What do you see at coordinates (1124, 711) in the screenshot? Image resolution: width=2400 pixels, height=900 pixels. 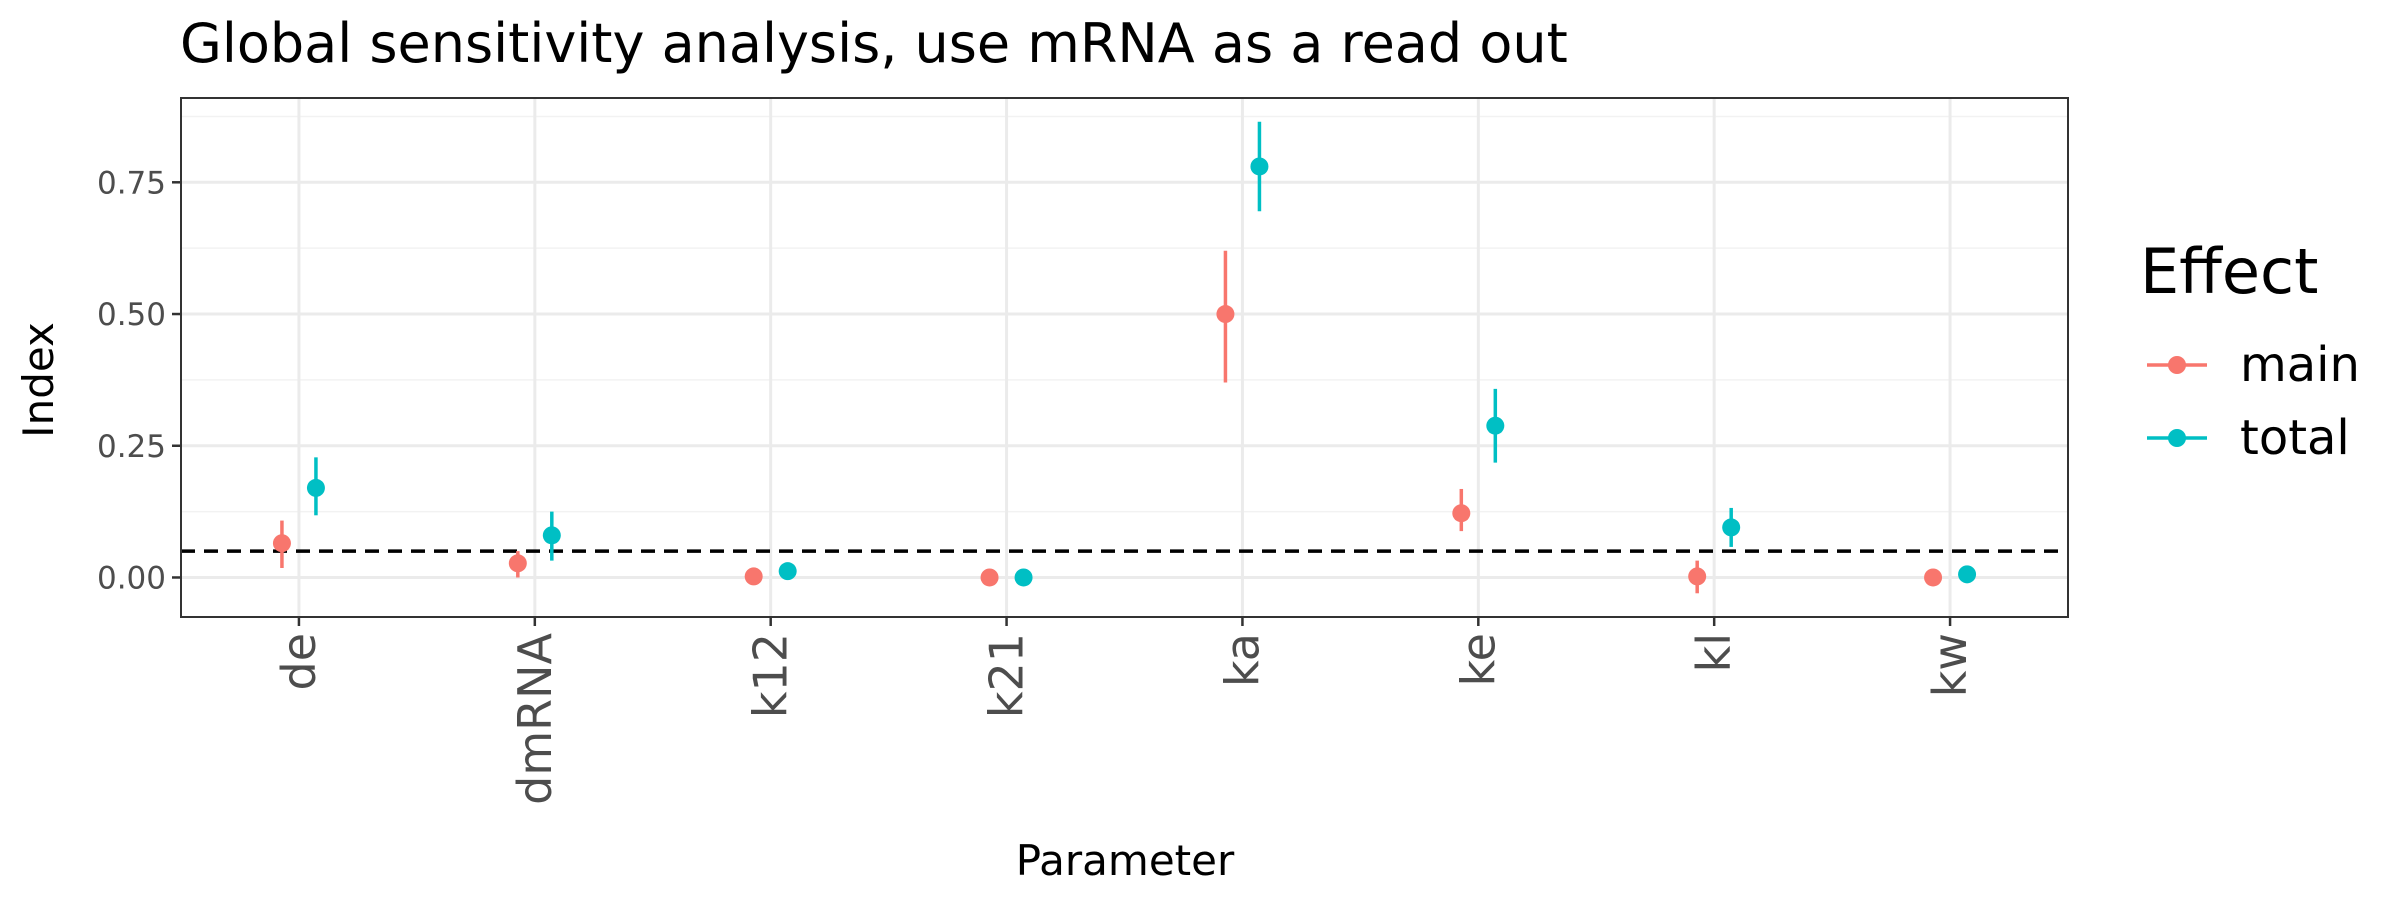 I see `x-axis: de dmRNA k12 k21 ka ke kl kw` at bounding box center [1124, 711].